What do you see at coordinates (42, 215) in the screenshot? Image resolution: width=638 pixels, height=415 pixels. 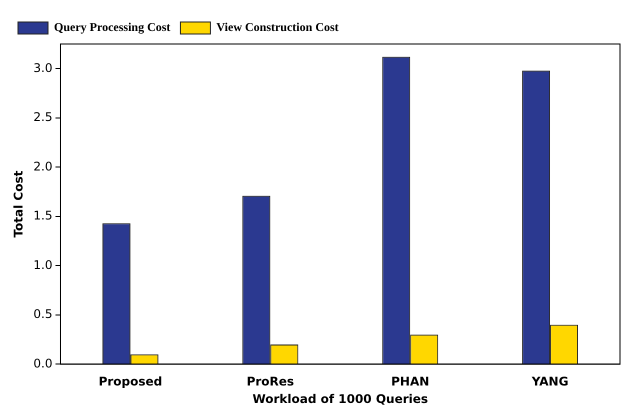 I see `y-tick-label: 1.5` at bounding box center [42, 215].